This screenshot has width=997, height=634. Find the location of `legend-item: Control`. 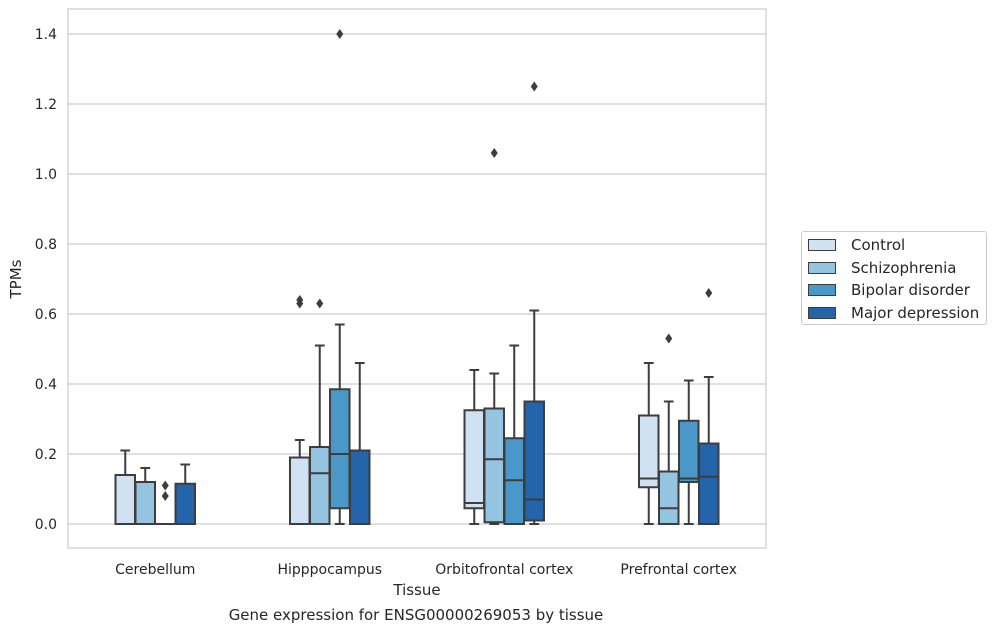

legend-item: Control is located at coordinates (856, 245).